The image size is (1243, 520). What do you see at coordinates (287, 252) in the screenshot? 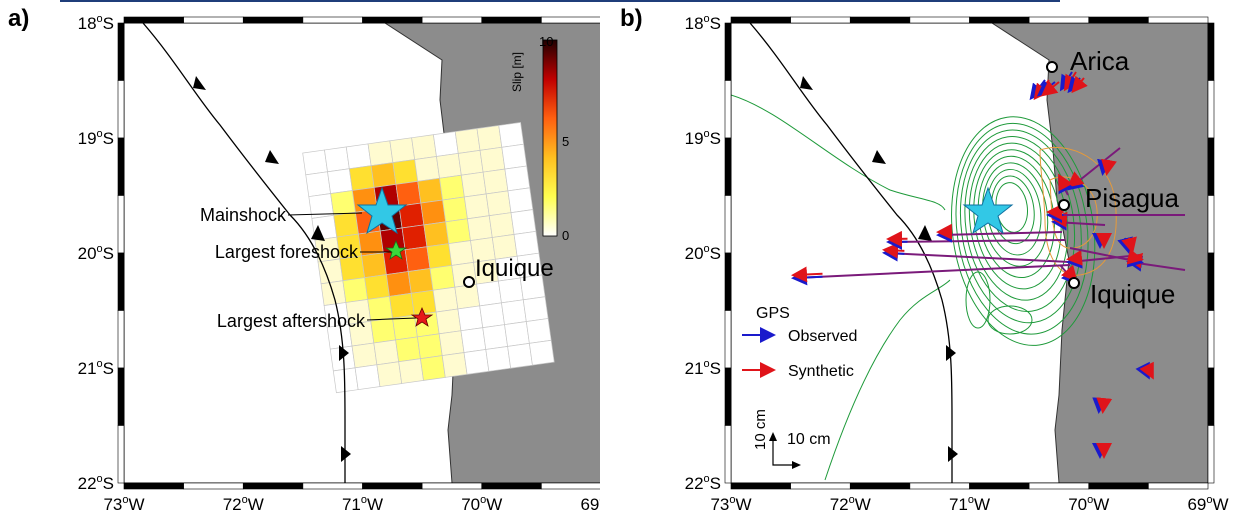
I see `foreshock-label: Largest foreshock` at bounding box center [287, 252].